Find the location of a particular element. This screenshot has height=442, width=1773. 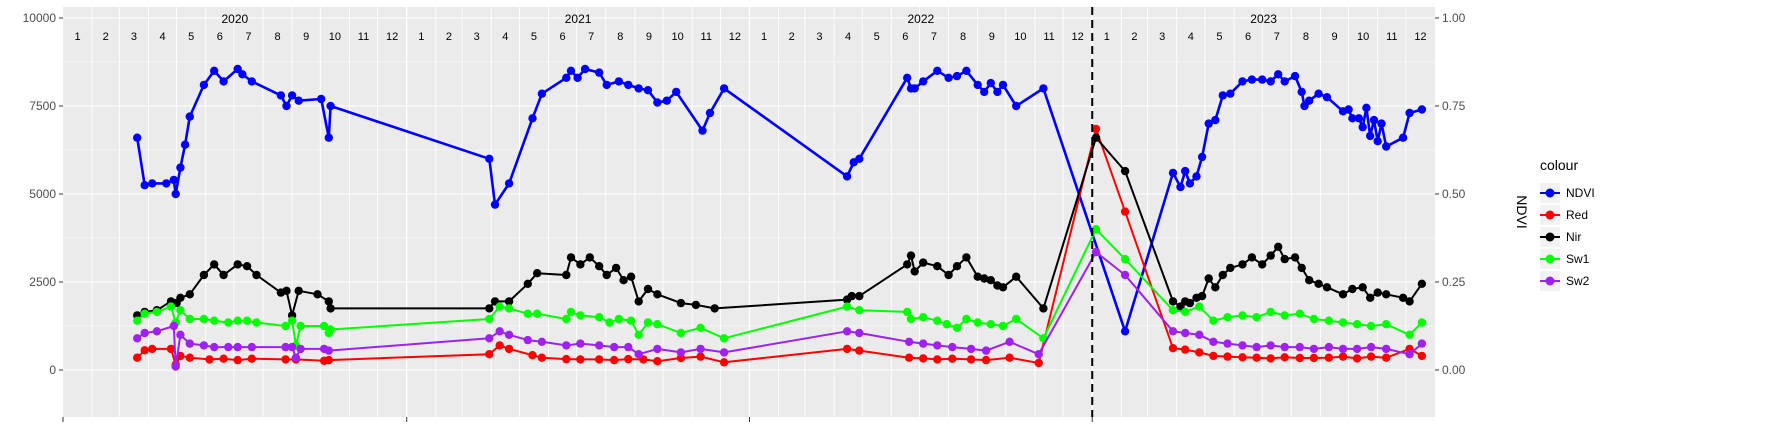

legend-marker-sw1 is located at coordinates (1550, 259).